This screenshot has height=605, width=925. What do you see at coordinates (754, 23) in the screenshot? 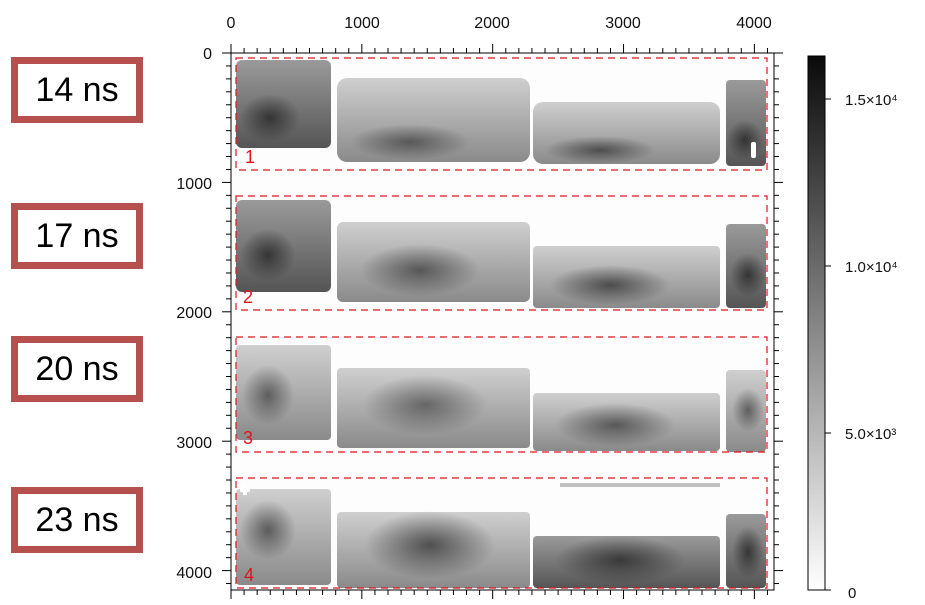
I see `x-tick-label-4000: 4000` at bounding box center [754, 23].